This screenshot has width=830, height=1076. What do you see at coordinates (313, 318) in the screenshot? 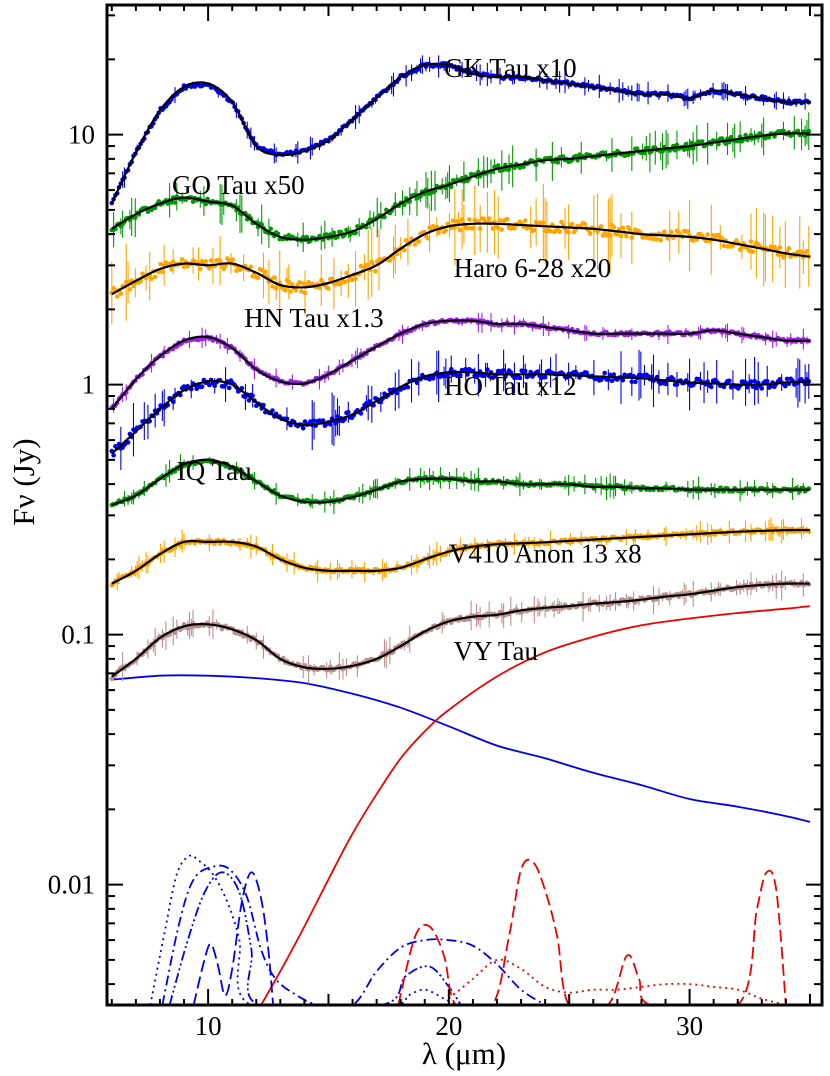
I see `series-label-3: HN Tau x1.3` at bounding box center [313, 318].